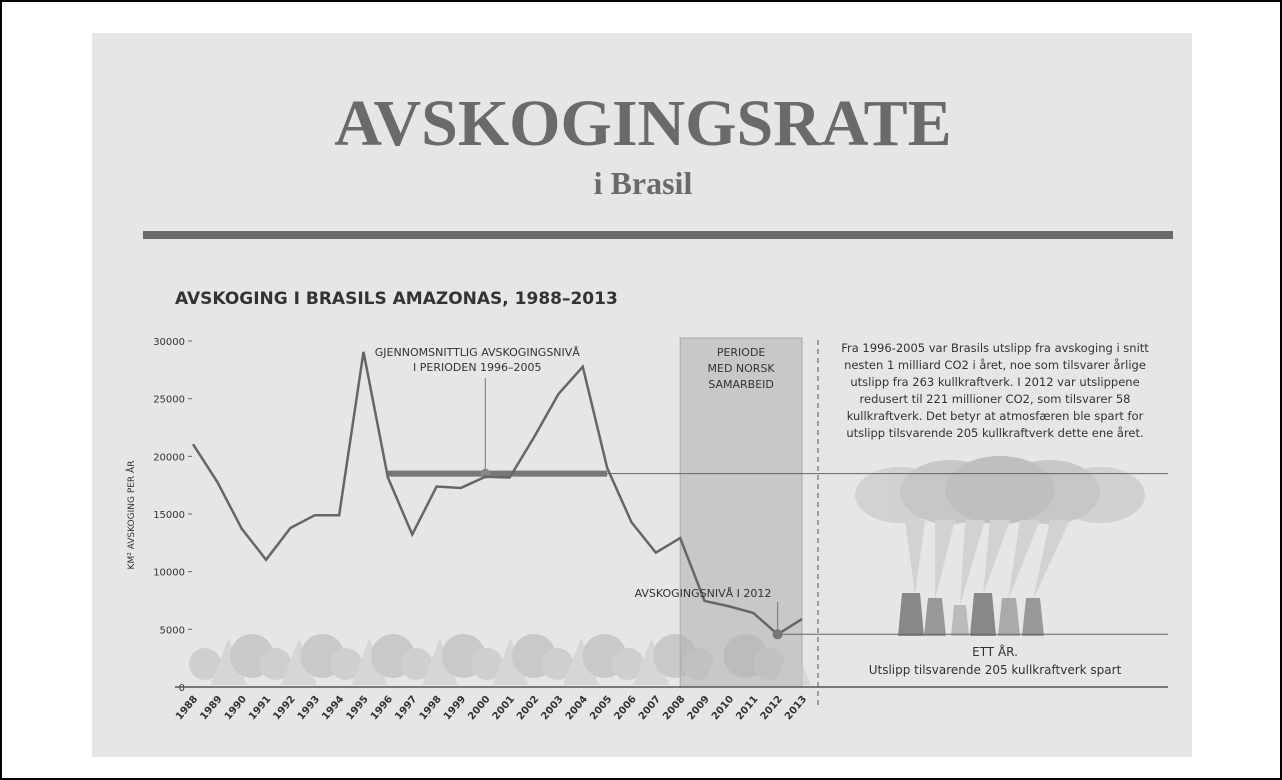 The image size is (1282, 780). I want to click on period-label: PERIODE, so click(741, 352).